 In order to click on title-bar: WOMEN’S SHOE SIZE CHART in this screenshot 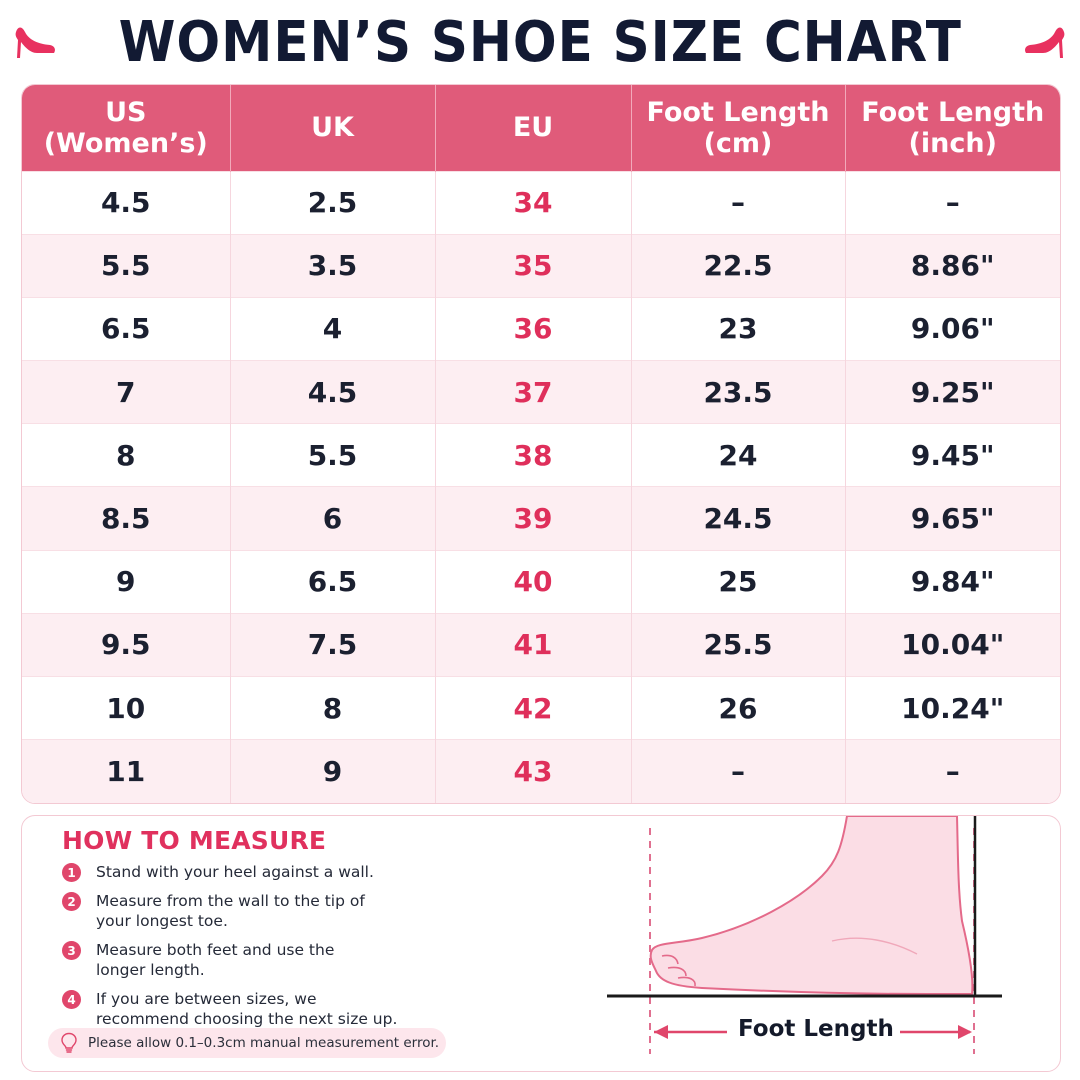, I will do `click(540, 42)`.